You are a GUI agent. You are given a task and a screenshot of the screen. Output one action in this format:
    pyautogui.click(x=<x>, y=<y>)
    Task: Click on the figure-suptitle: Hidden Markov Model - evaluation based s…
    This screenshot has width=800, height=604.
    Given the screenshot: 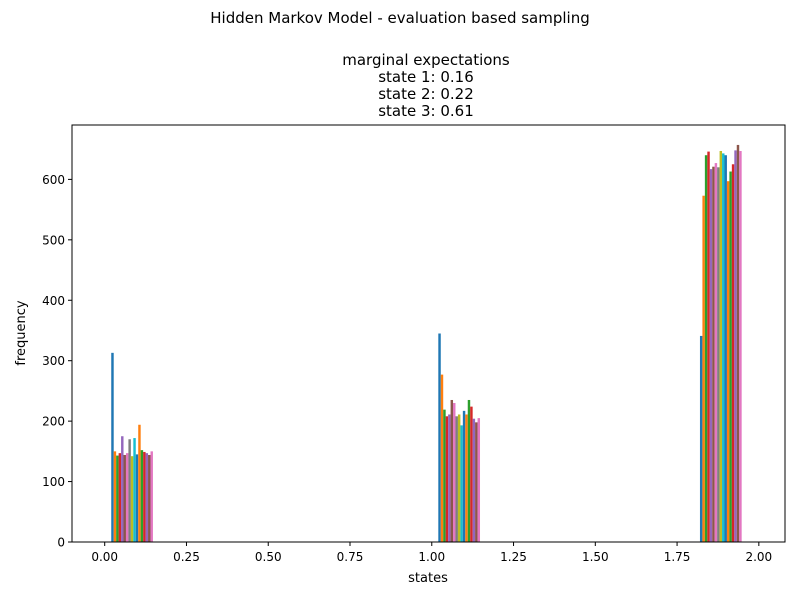 What is the action you would take?
    pyautogui.click(x=399, y=18)
    